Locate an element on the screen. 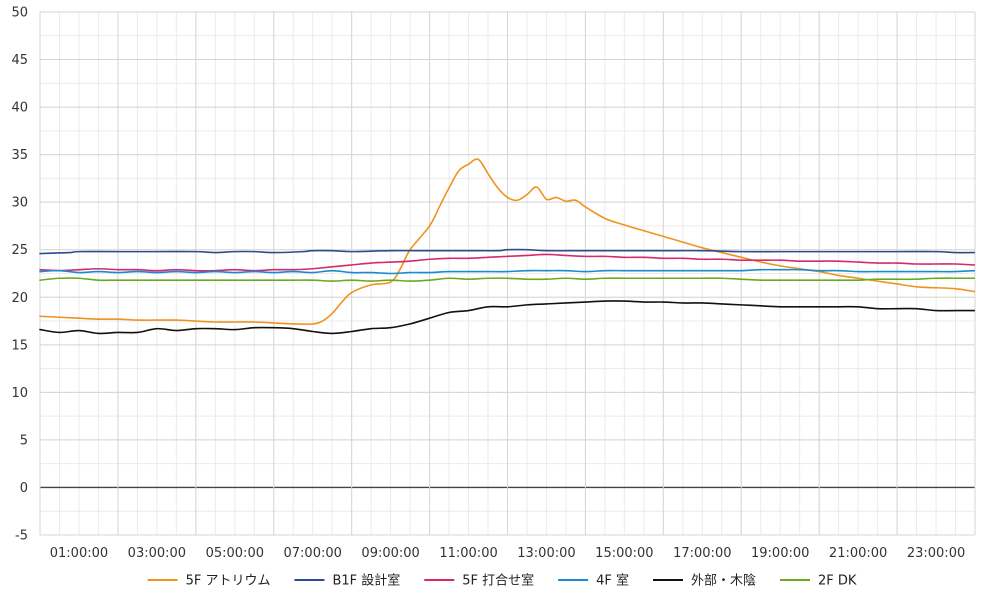  y-tick-label: 5 is located at coordinates (24, 440).